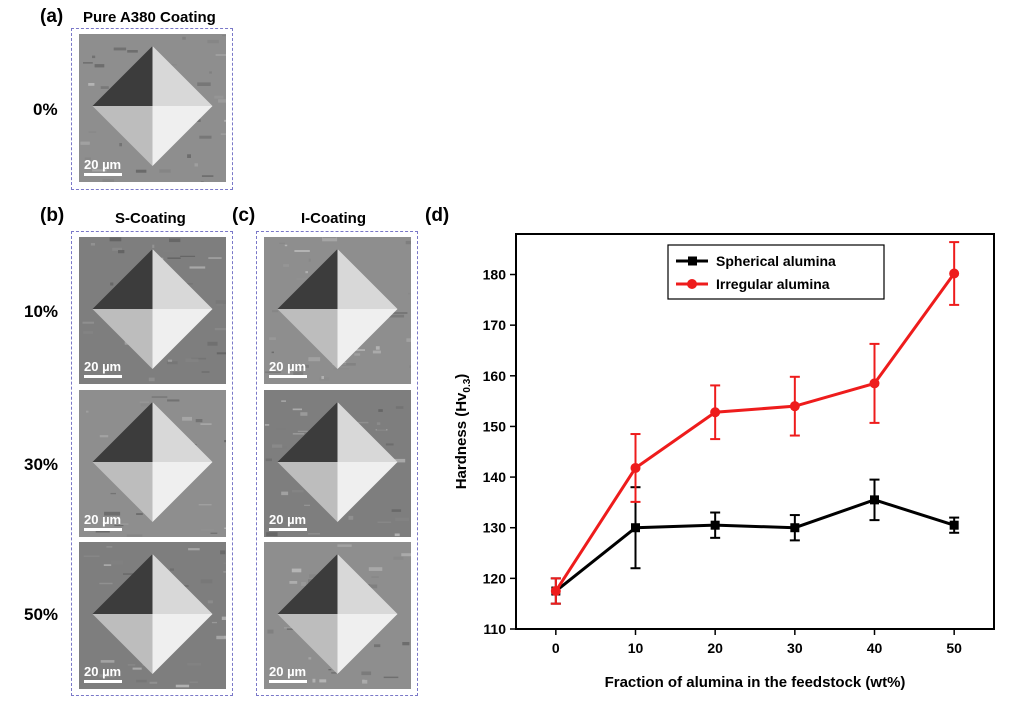 The image size is (1011, 714). I want to click on panel-c-title: I-Coating, so click(333, 218).